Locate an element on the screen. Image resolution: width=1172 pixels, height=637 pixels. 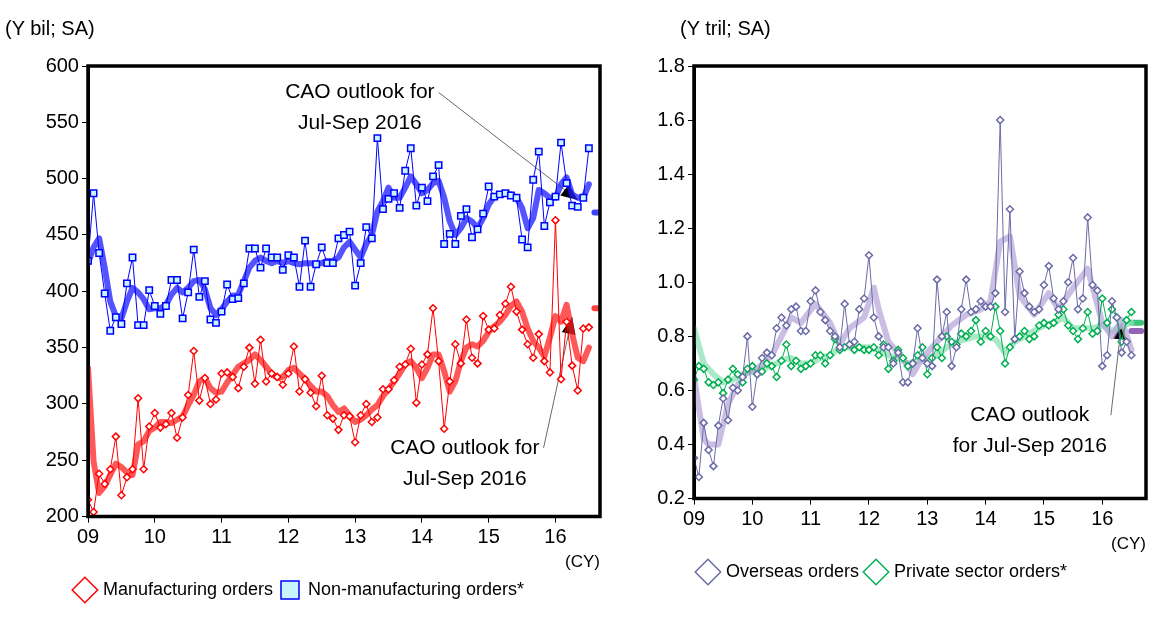
y-tick-label: 400 is located at coordinates (62, 289).